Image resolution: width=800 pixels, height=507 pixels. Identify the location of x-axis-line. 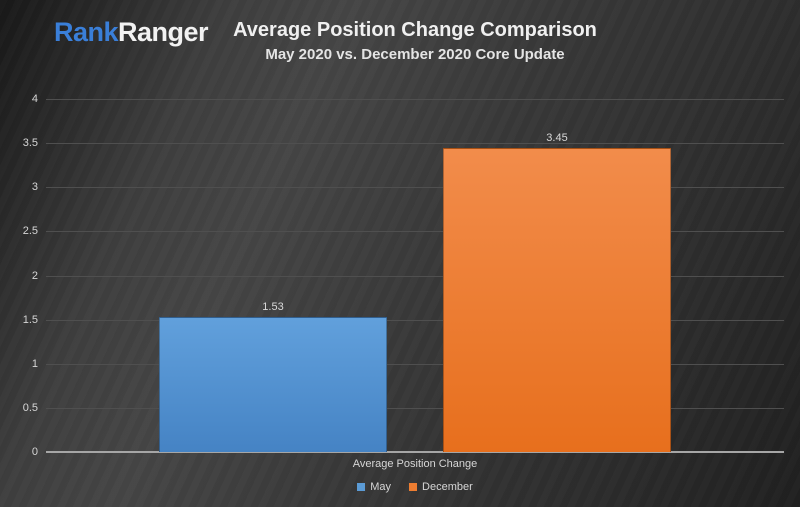
(415, 452).